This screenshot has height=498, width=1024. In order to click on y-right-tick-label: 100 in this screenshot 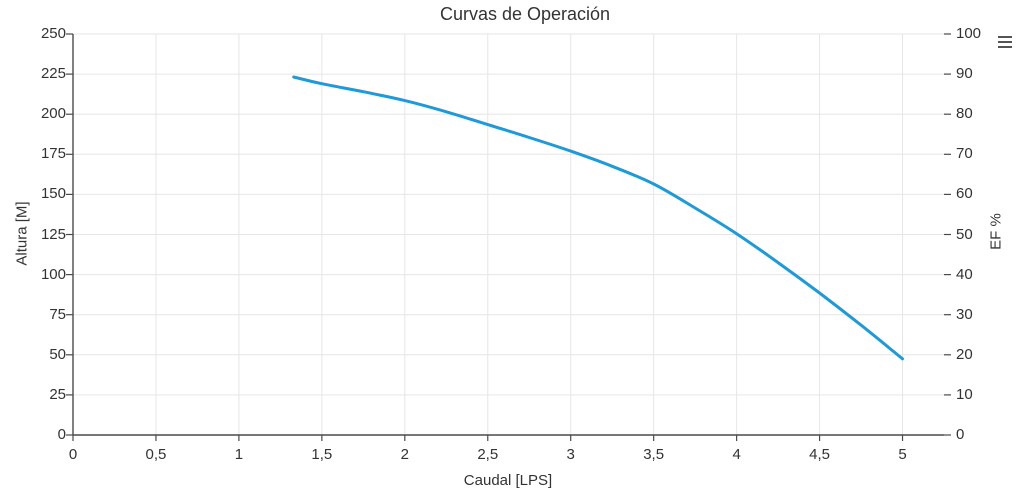, I will do `click(969, 33)`.